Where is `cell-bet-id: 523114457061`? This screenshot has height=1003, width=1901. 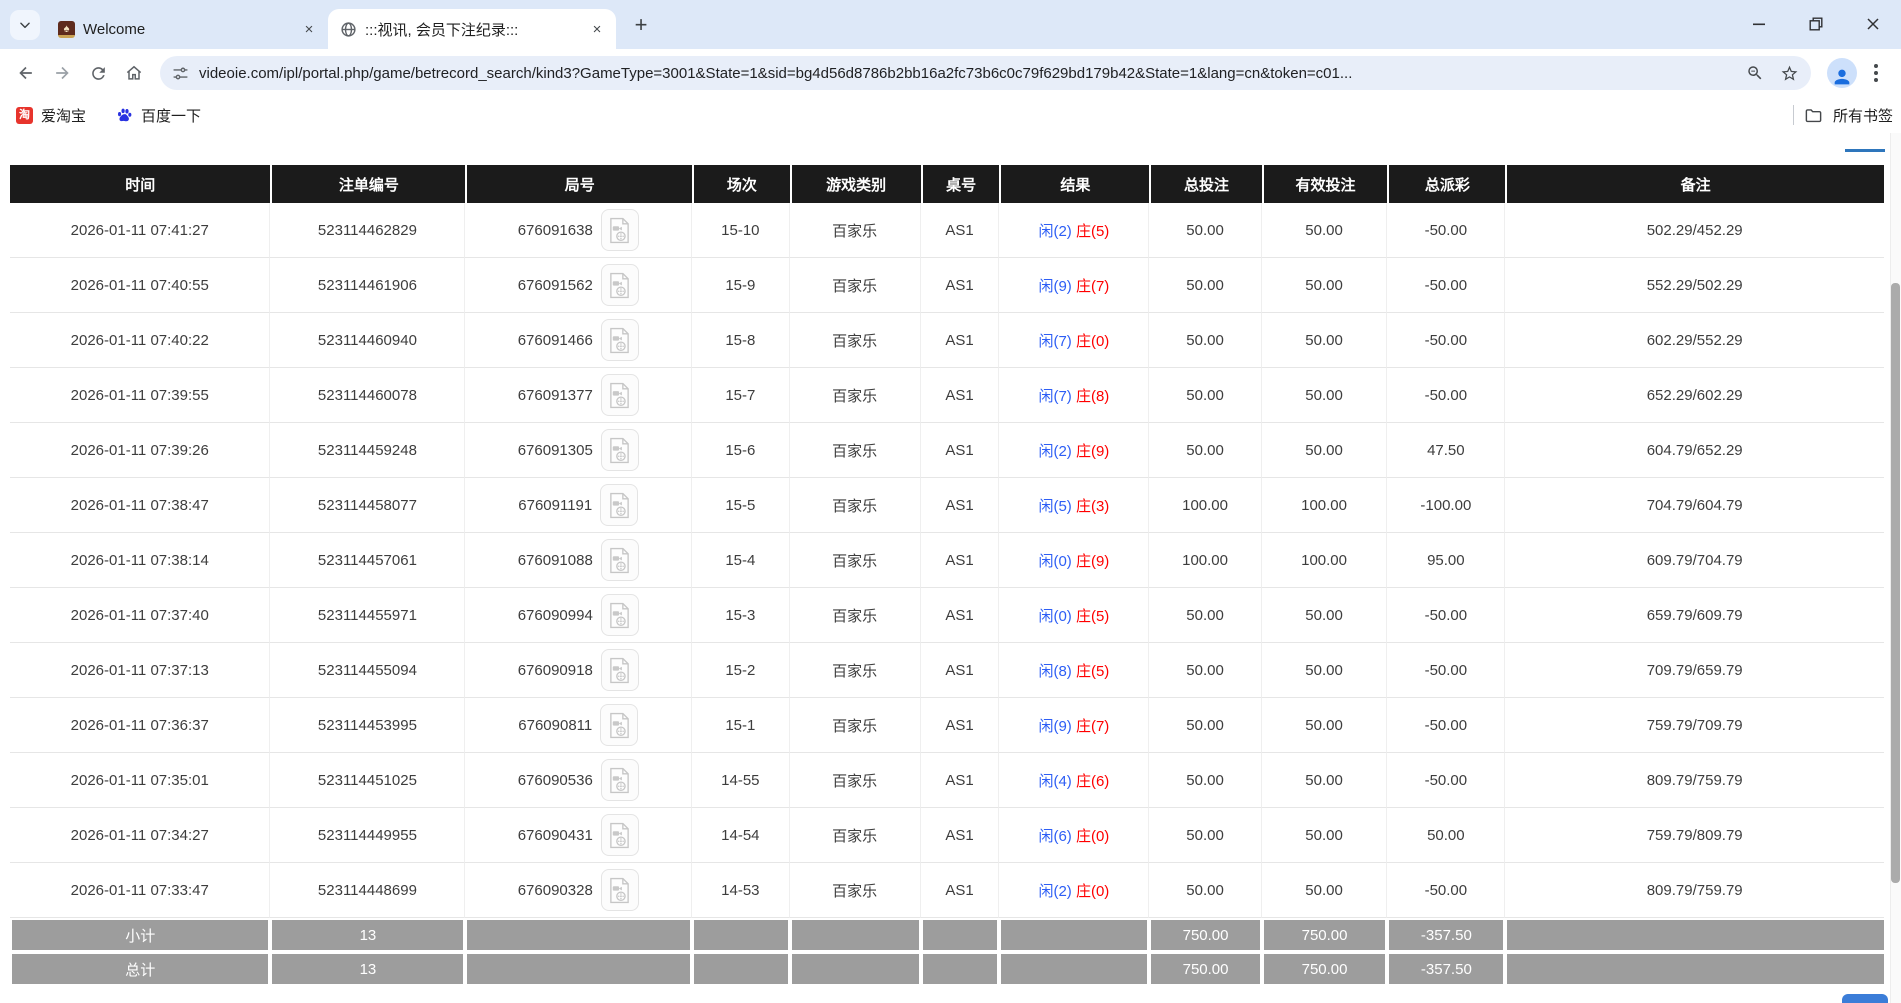 cell-bet-id: 523114457061 is located at coordinates (368, 560).